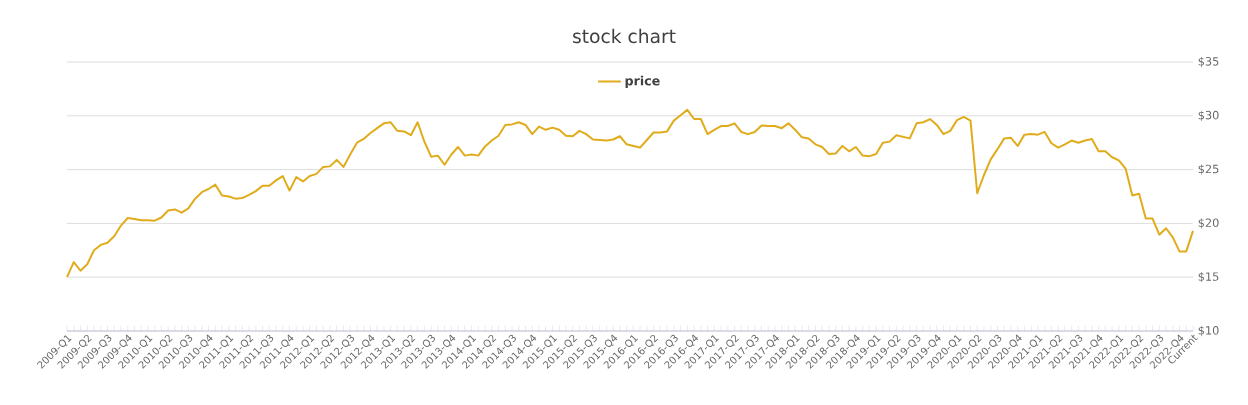 The width and height of the screenshot is (1248, 405). What do you see at coordinates (642, 81) in the screenshot?
I see `legend-label: price` at bounding box center [642, 81].